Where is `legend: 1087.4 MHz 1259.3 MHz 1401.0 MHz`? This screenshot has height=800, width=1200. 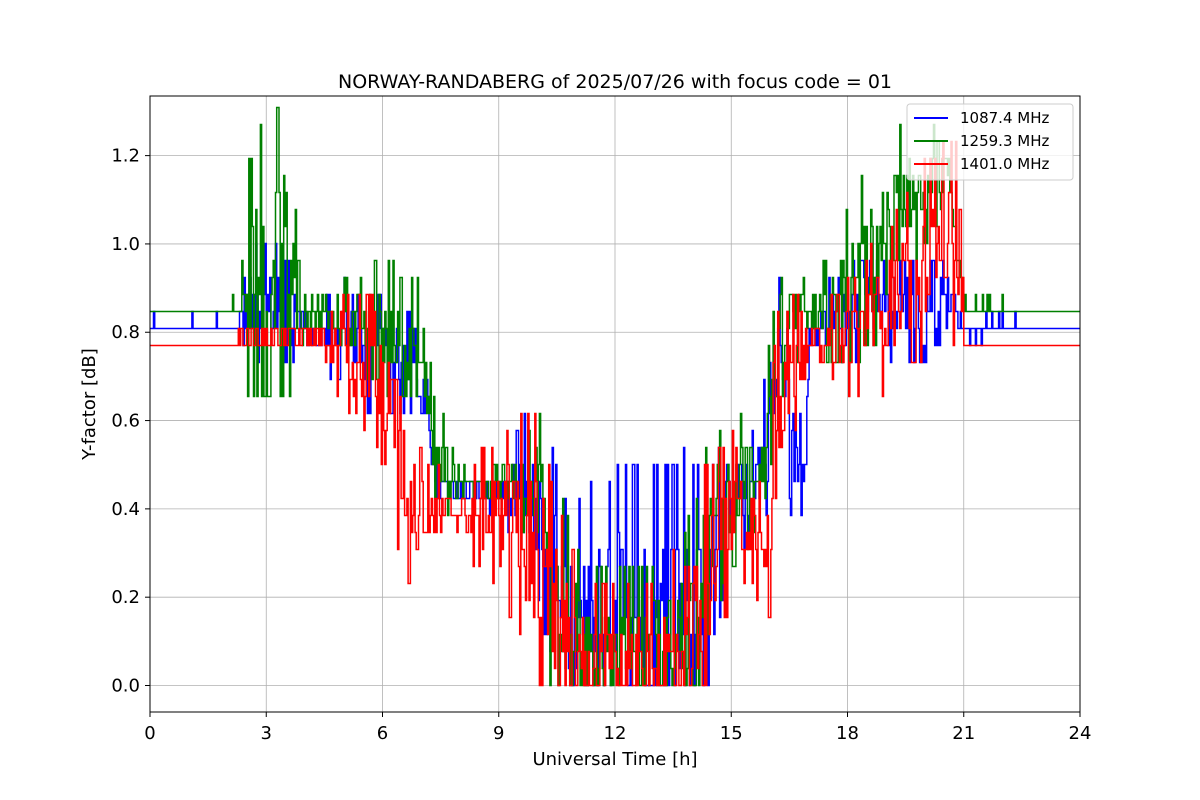
legend: 1087.4 MHz 1259.3 MHz 1401.0 MHz is located at coordinates (990, 142).